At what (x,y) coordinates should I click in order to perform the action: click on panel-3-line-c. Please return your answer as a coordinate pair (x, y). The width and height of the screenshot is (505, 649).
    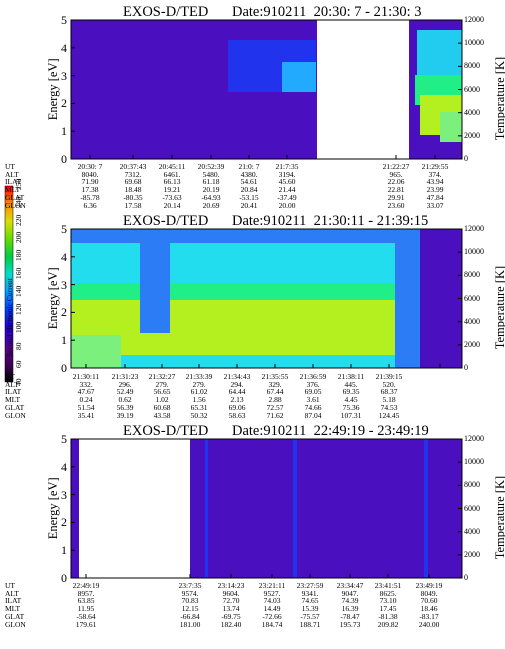
    Looking at the image, I should click on (426, 508).